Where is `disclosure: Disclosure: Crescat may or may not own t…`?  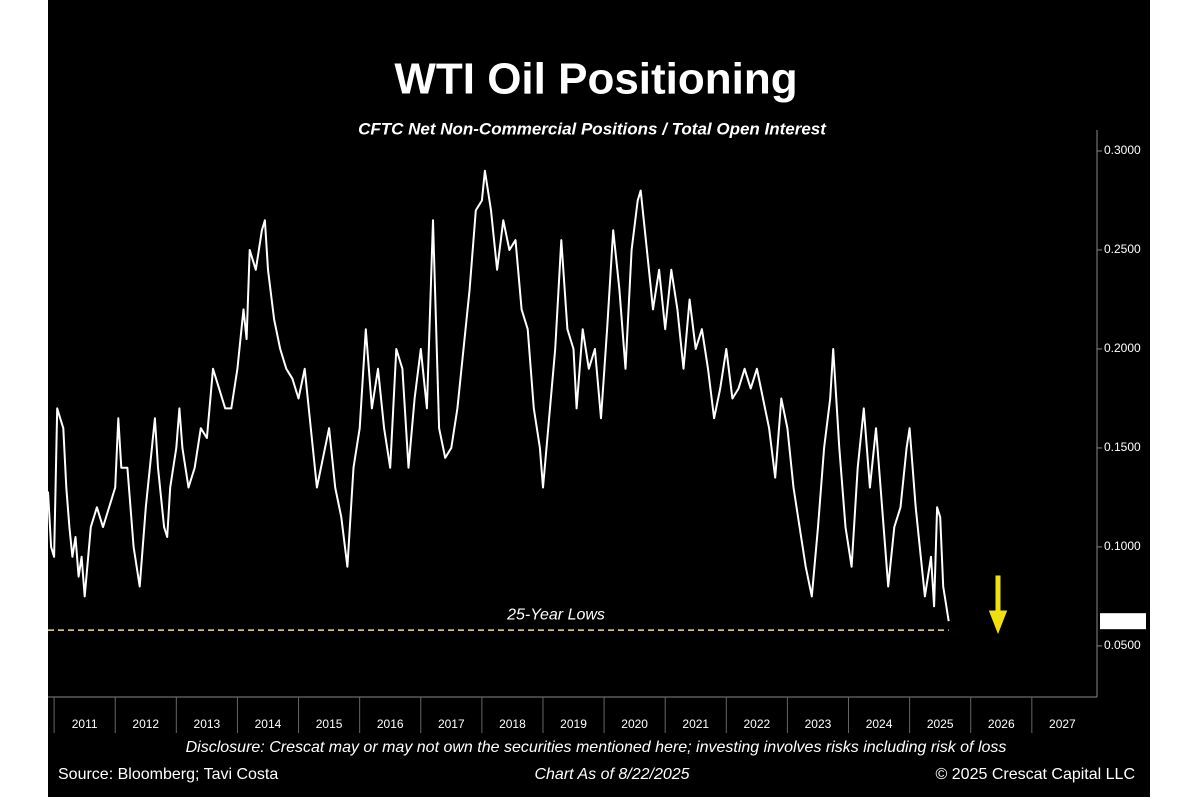
disclosure: Disclosure: Crescat may or may not own t… is located at coordinates (596, 747).